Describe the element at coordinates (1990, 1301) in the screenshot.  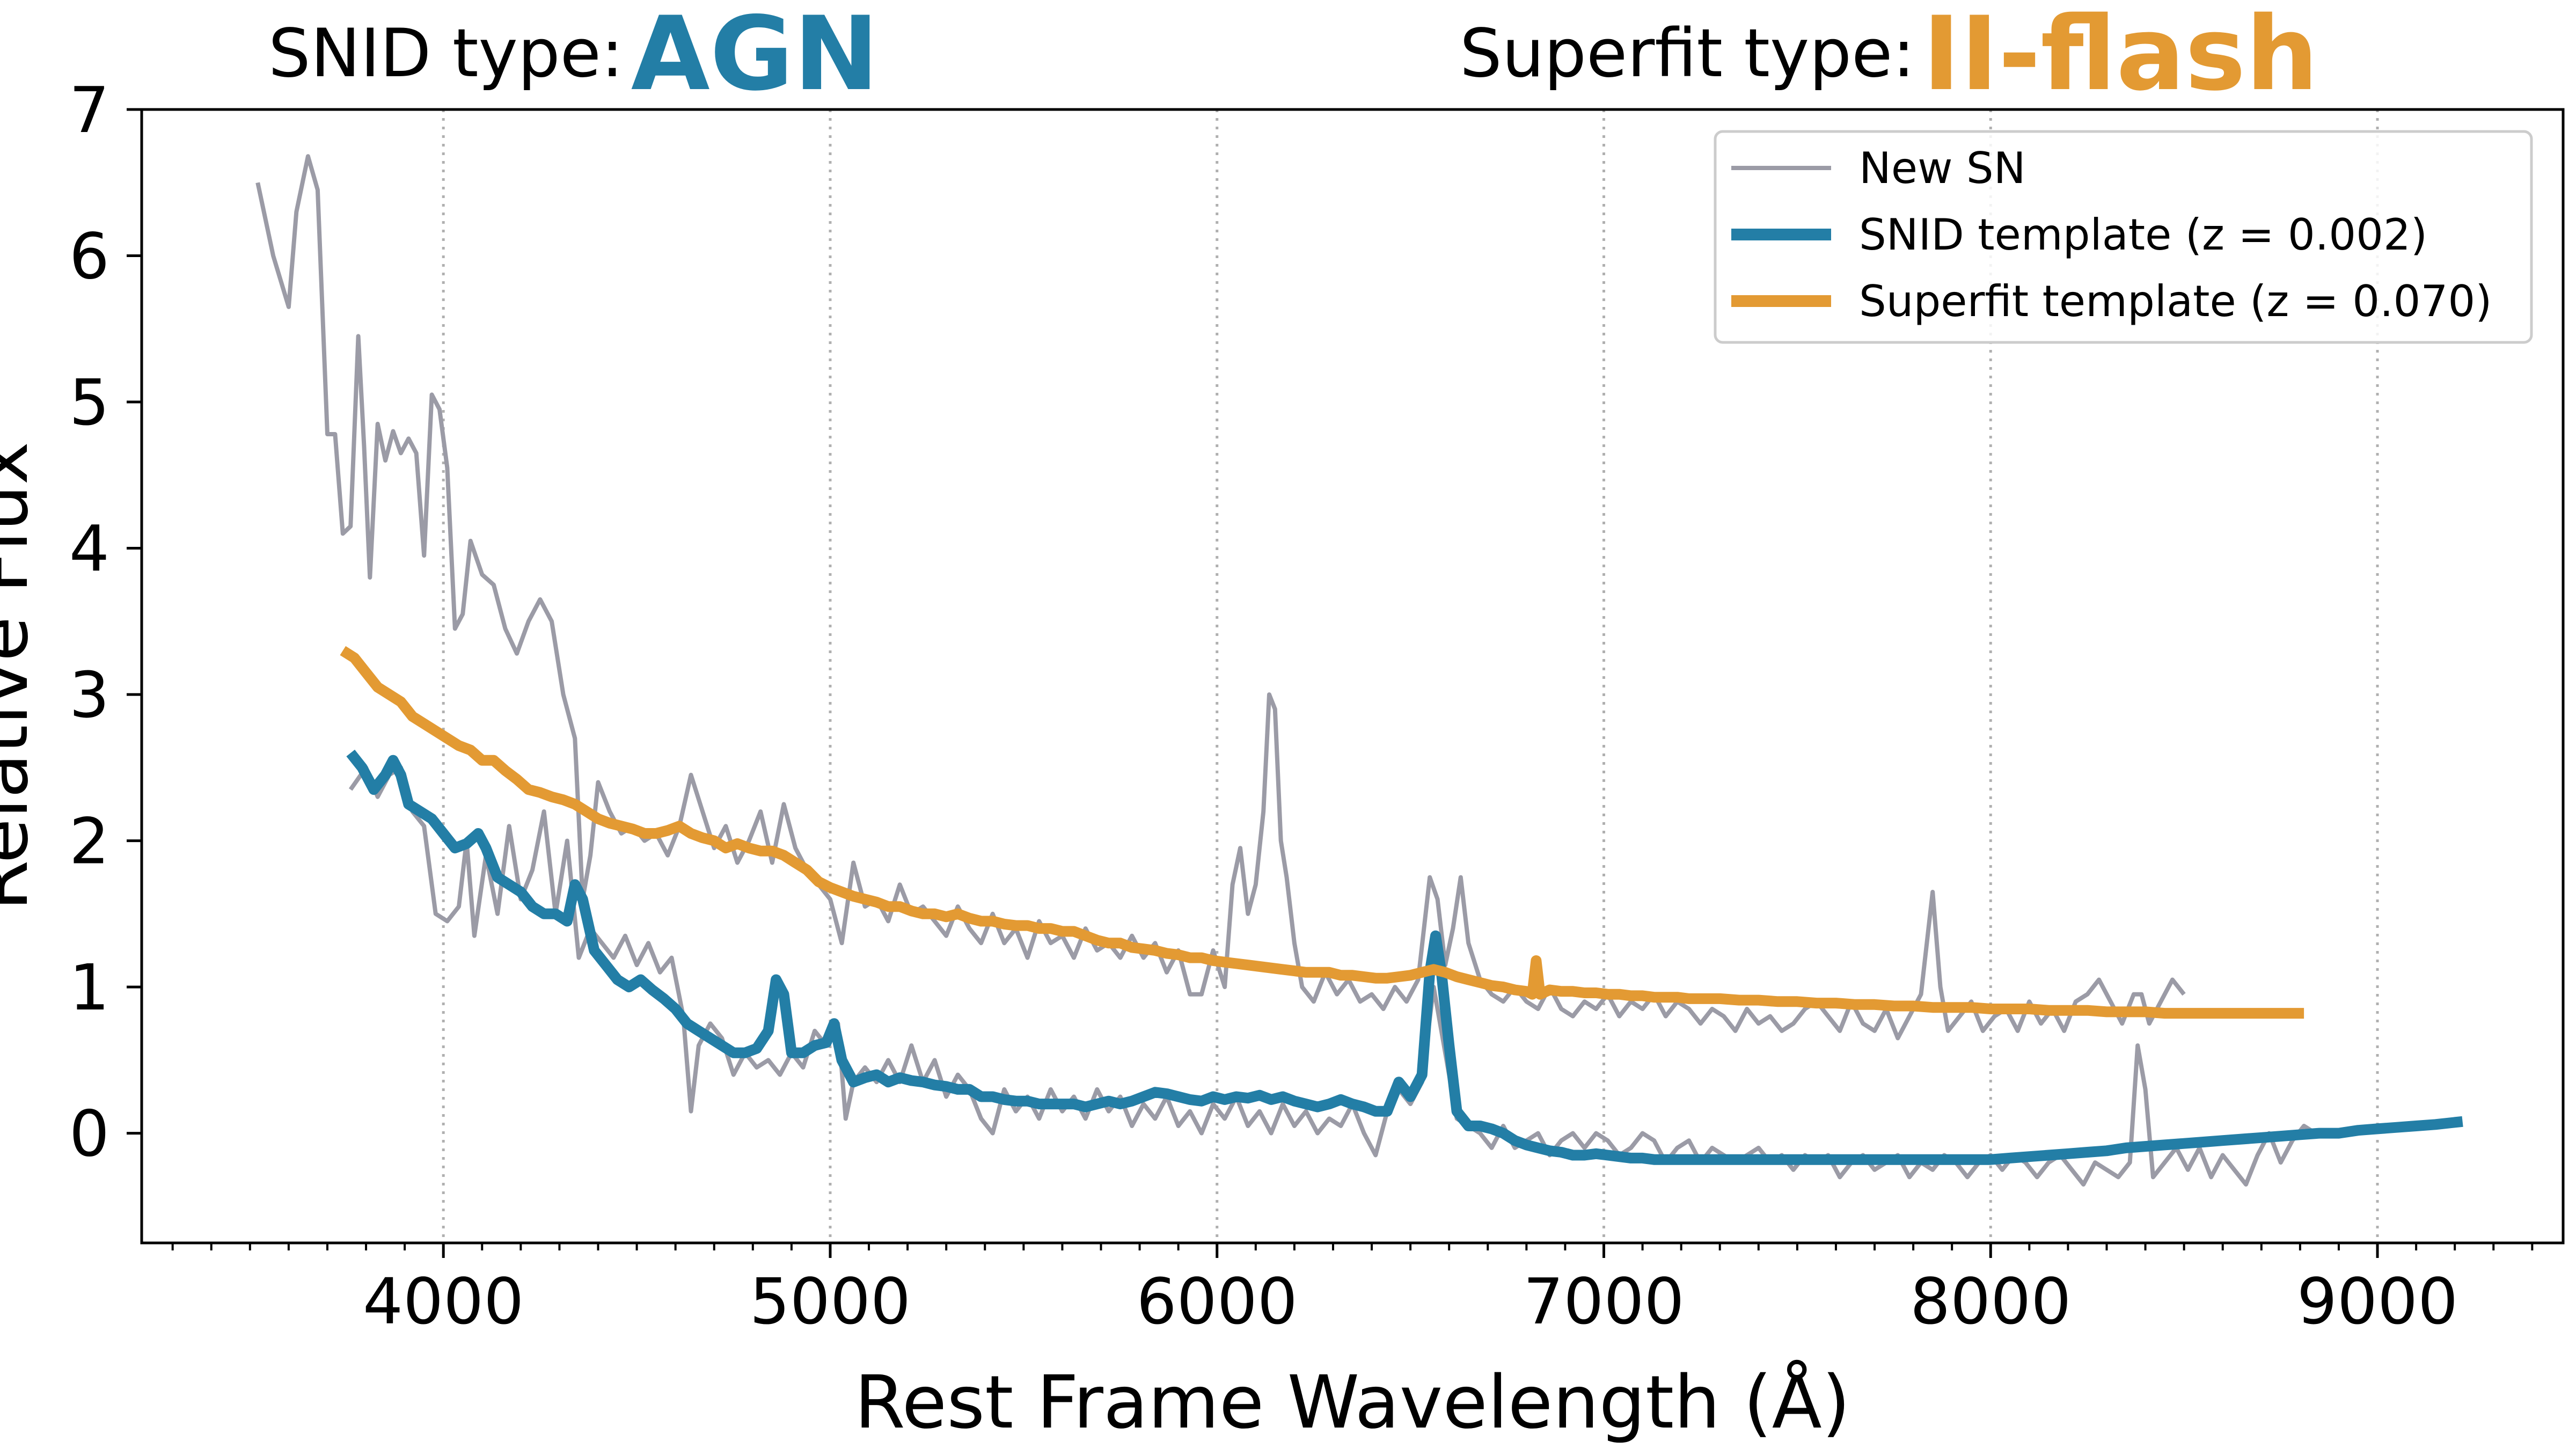
I see `x-tick-label: 8000` at that location.